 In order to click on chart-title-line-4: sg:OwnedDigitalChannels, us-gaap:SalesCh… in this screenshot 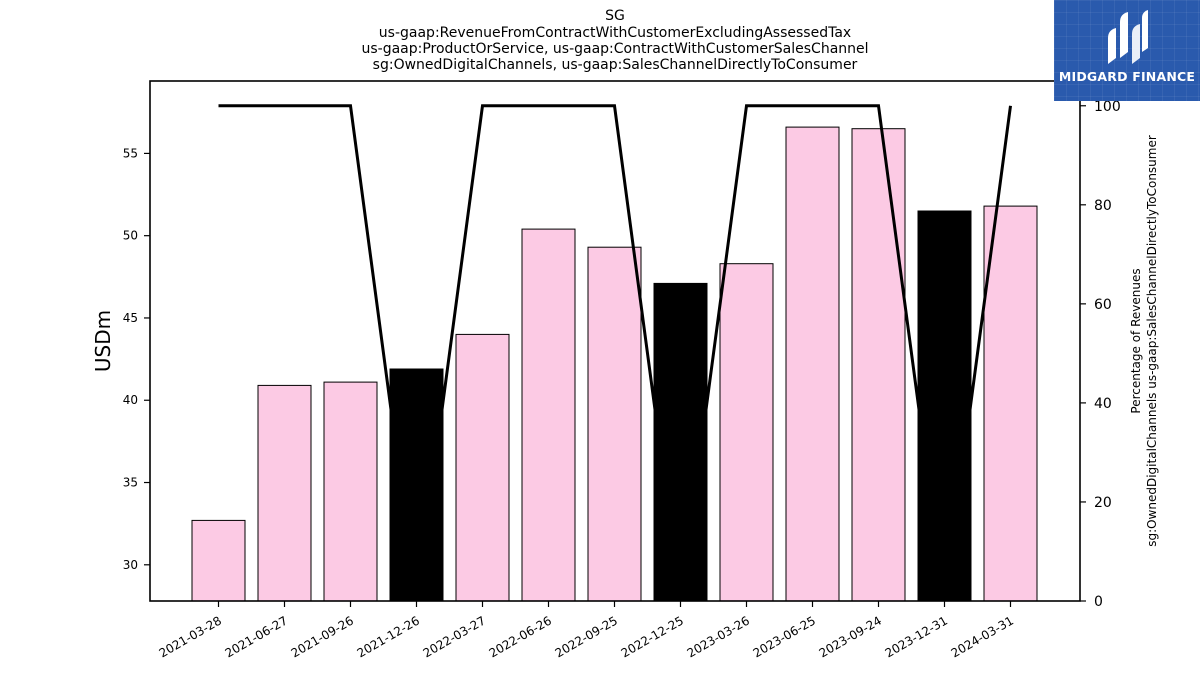, I will do `click(615, 65)`.